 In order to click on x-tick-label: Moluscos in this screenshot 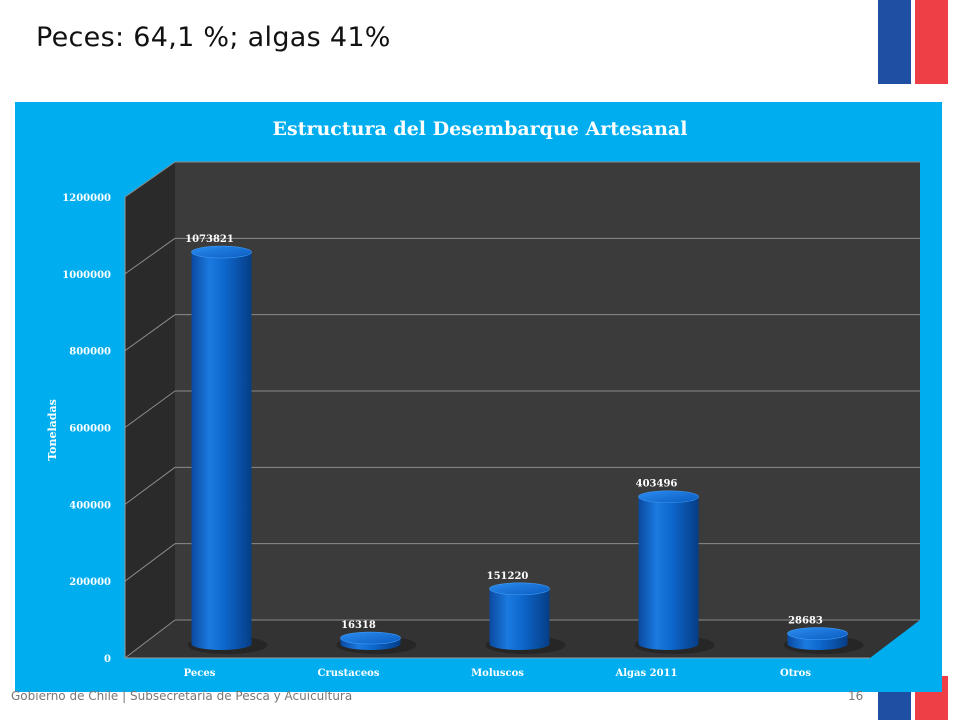, I will do `click(497, 673)`.